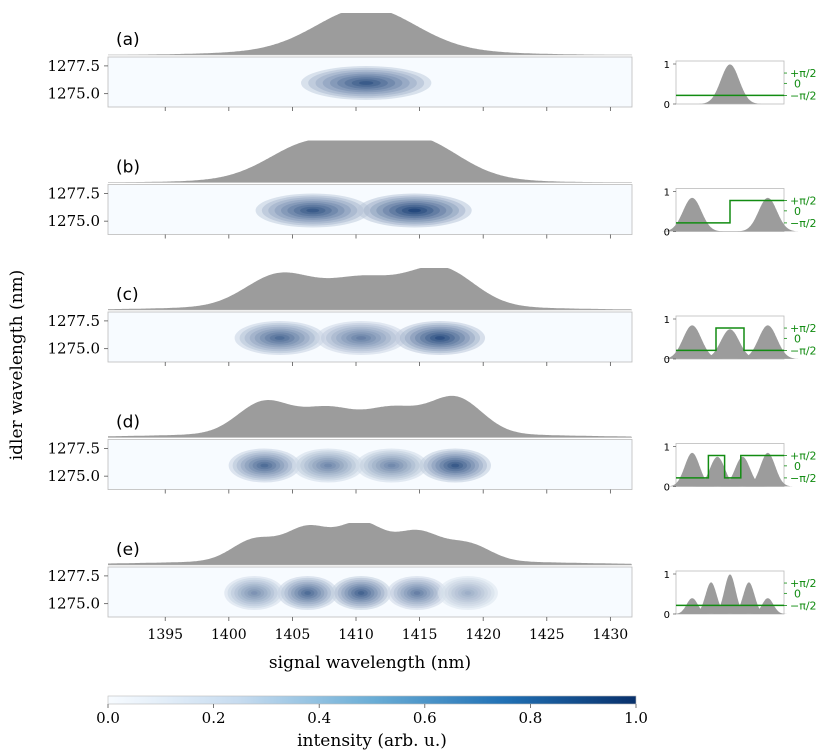 The width and height of the screenshot is (830, 756). I want to click on panel-label: (c), so click(127, 295).